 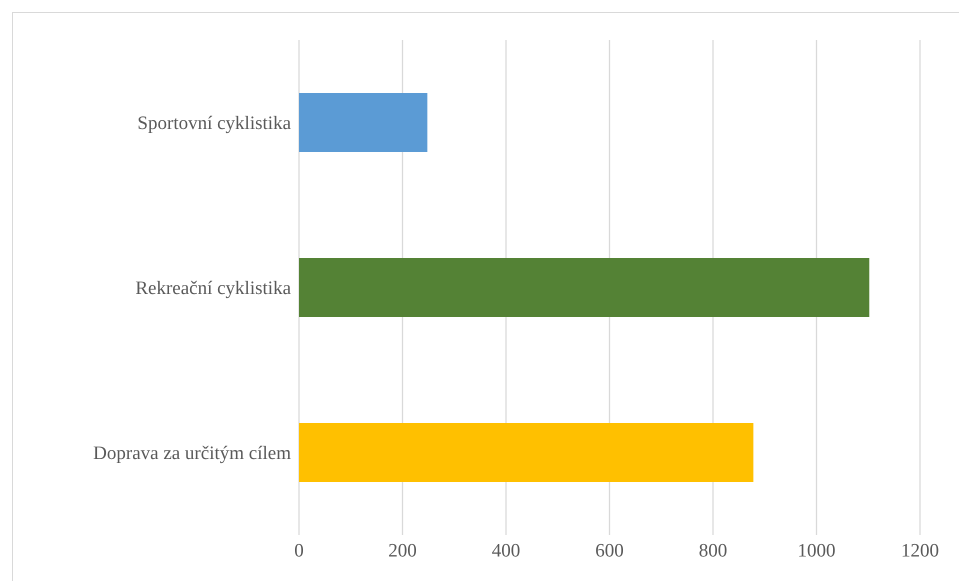 I want to click on x-tick-label: 800, so click(x=713, y=551).